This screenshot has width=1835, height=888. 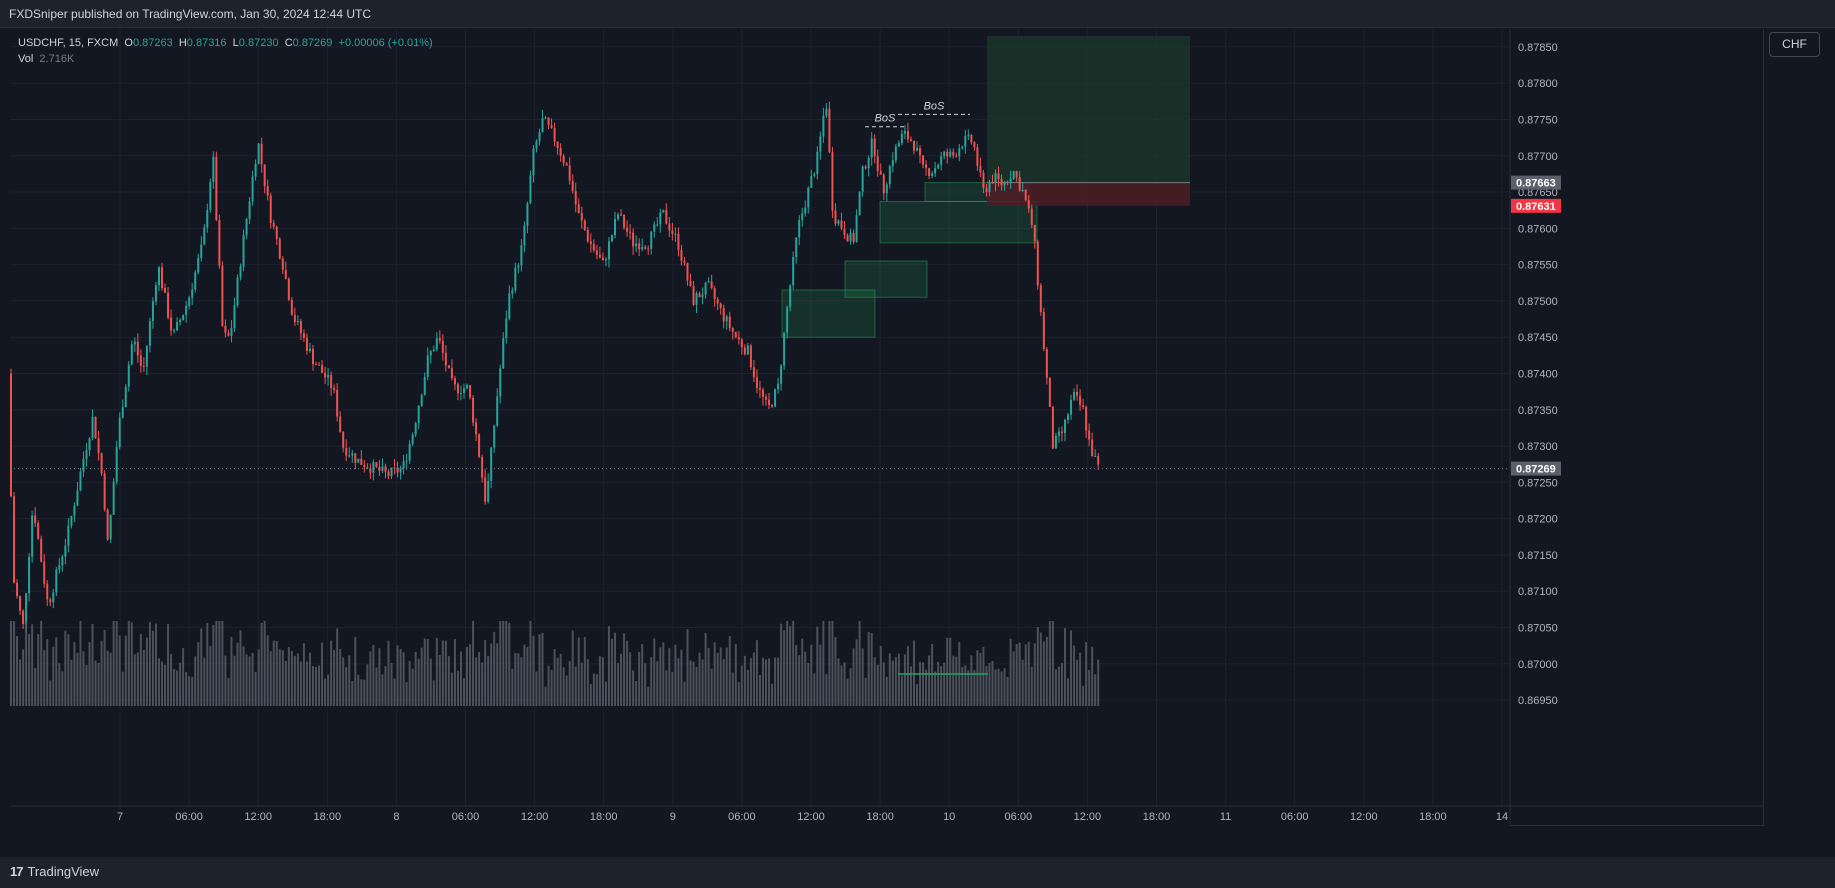 I want to click on low-value: 0.87230, so click(x=258, y=43).